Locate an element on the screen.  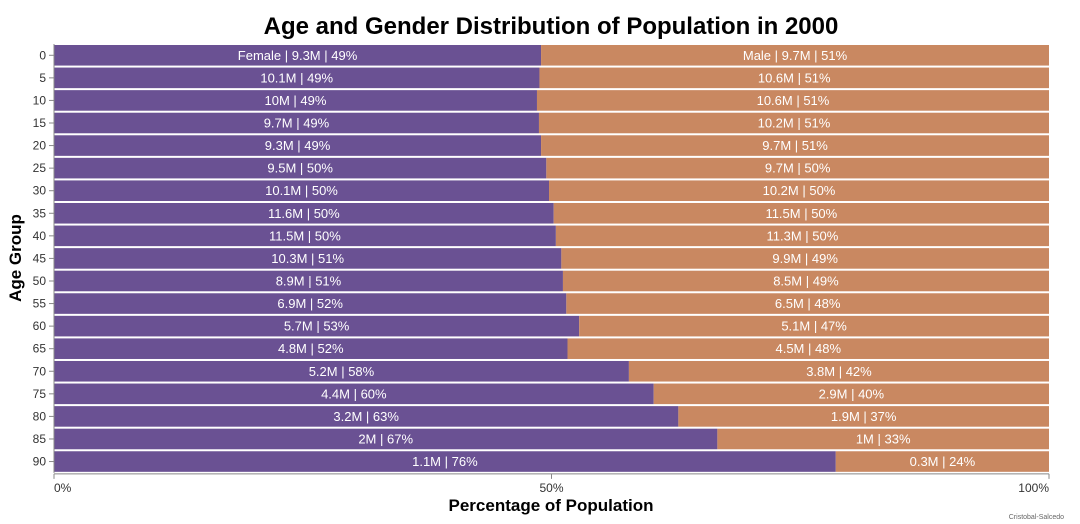
label-female-45: 10.3M | 51% is located at coordinates (307, 258).